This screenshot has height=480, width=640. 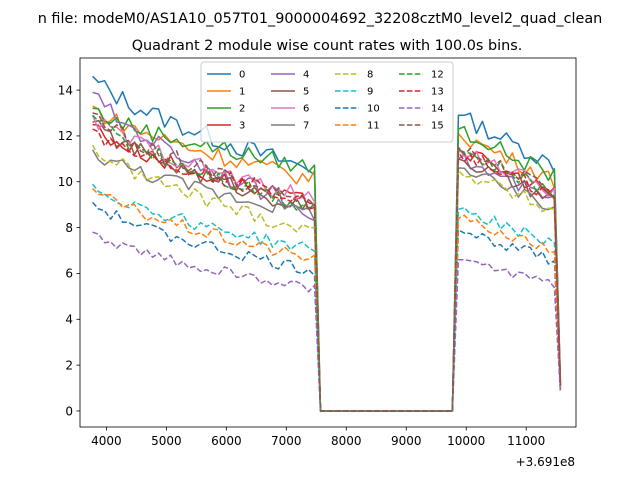 What do you see at coordinates (373, 109) in the screenshot?
I see `legend-label-10: 10` at bounding box center [373, 109].